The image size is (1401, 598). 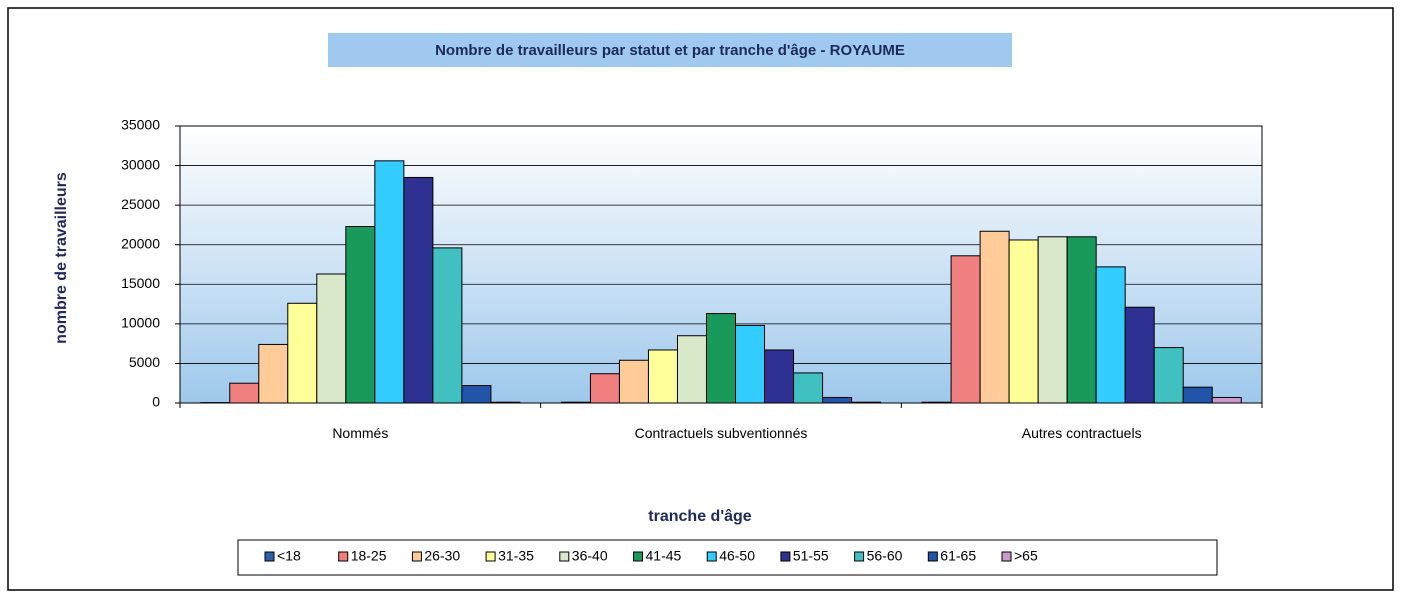 What do you see at coordinates (140, 164) in the screenshot?
I see `y-tick-label: 30000` at bounding box center [140, 164].